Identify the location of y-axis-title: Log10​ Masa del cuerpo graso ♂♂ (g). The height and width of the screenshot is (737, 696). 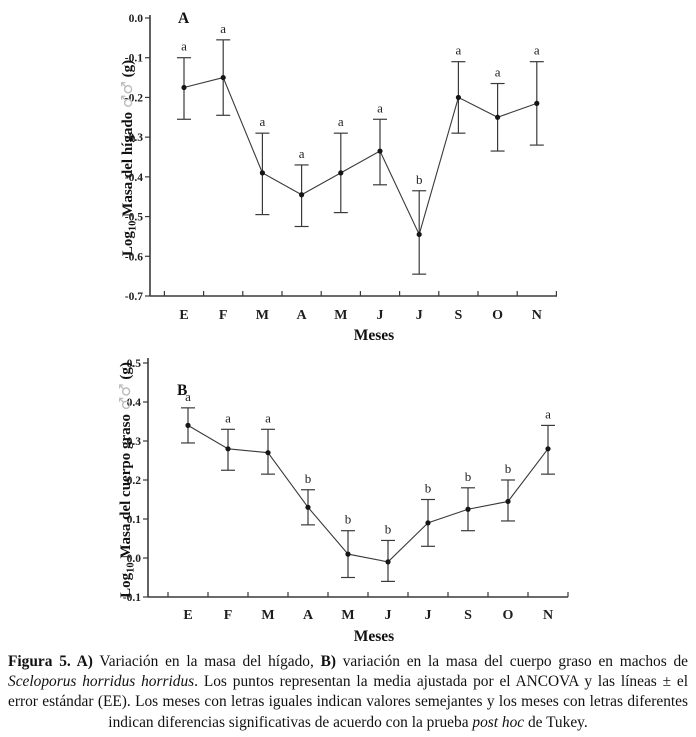
(126, 480).